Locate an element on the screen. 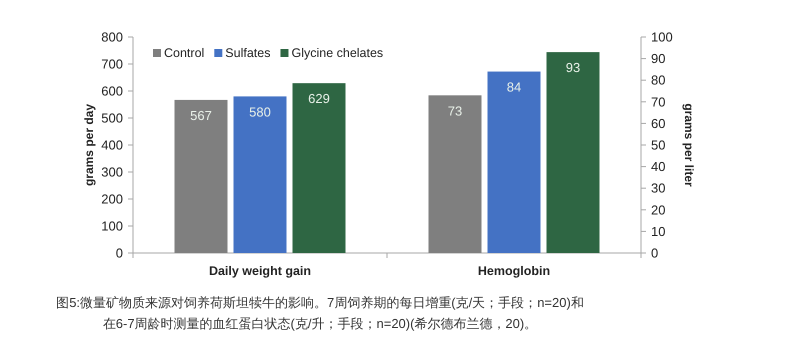 This screenshot has height=348, width=790. y-tick-label: 200 is located at coordinates (112, 199).